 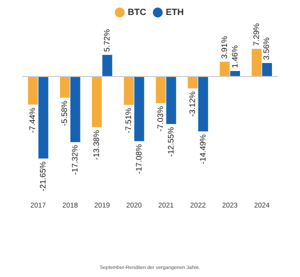 What do you see at coordinates (75, 160) in the screenshot?
I see `data-label: -17.32%` at bounding box center [75, 160].